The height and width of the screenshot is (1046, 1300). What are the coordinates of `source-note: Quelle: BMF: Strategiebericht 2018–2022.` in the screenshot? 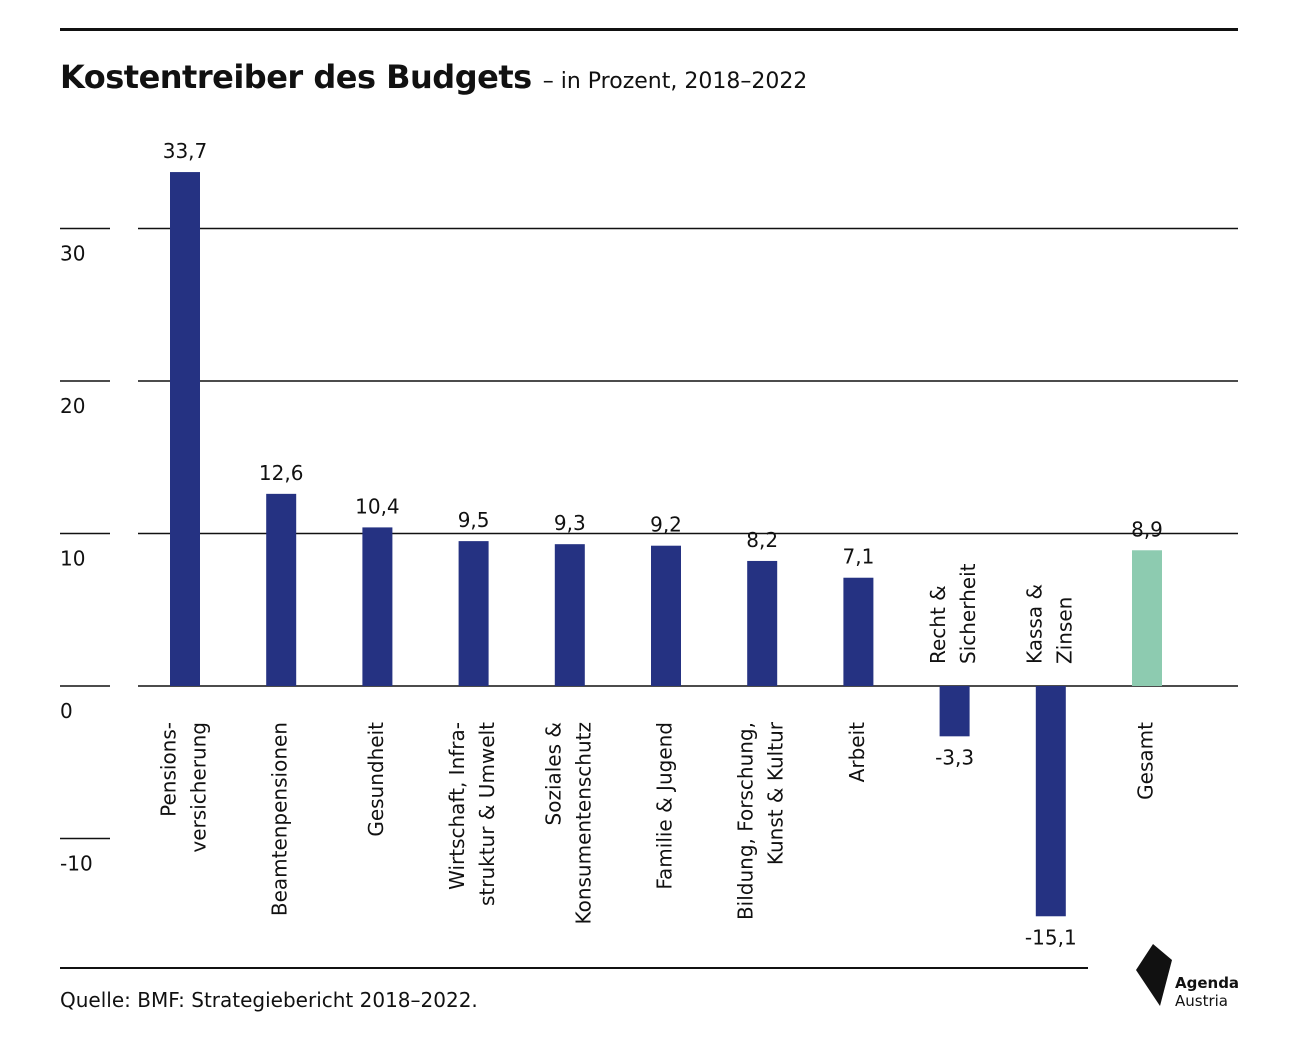 It's located at (269, 1000).